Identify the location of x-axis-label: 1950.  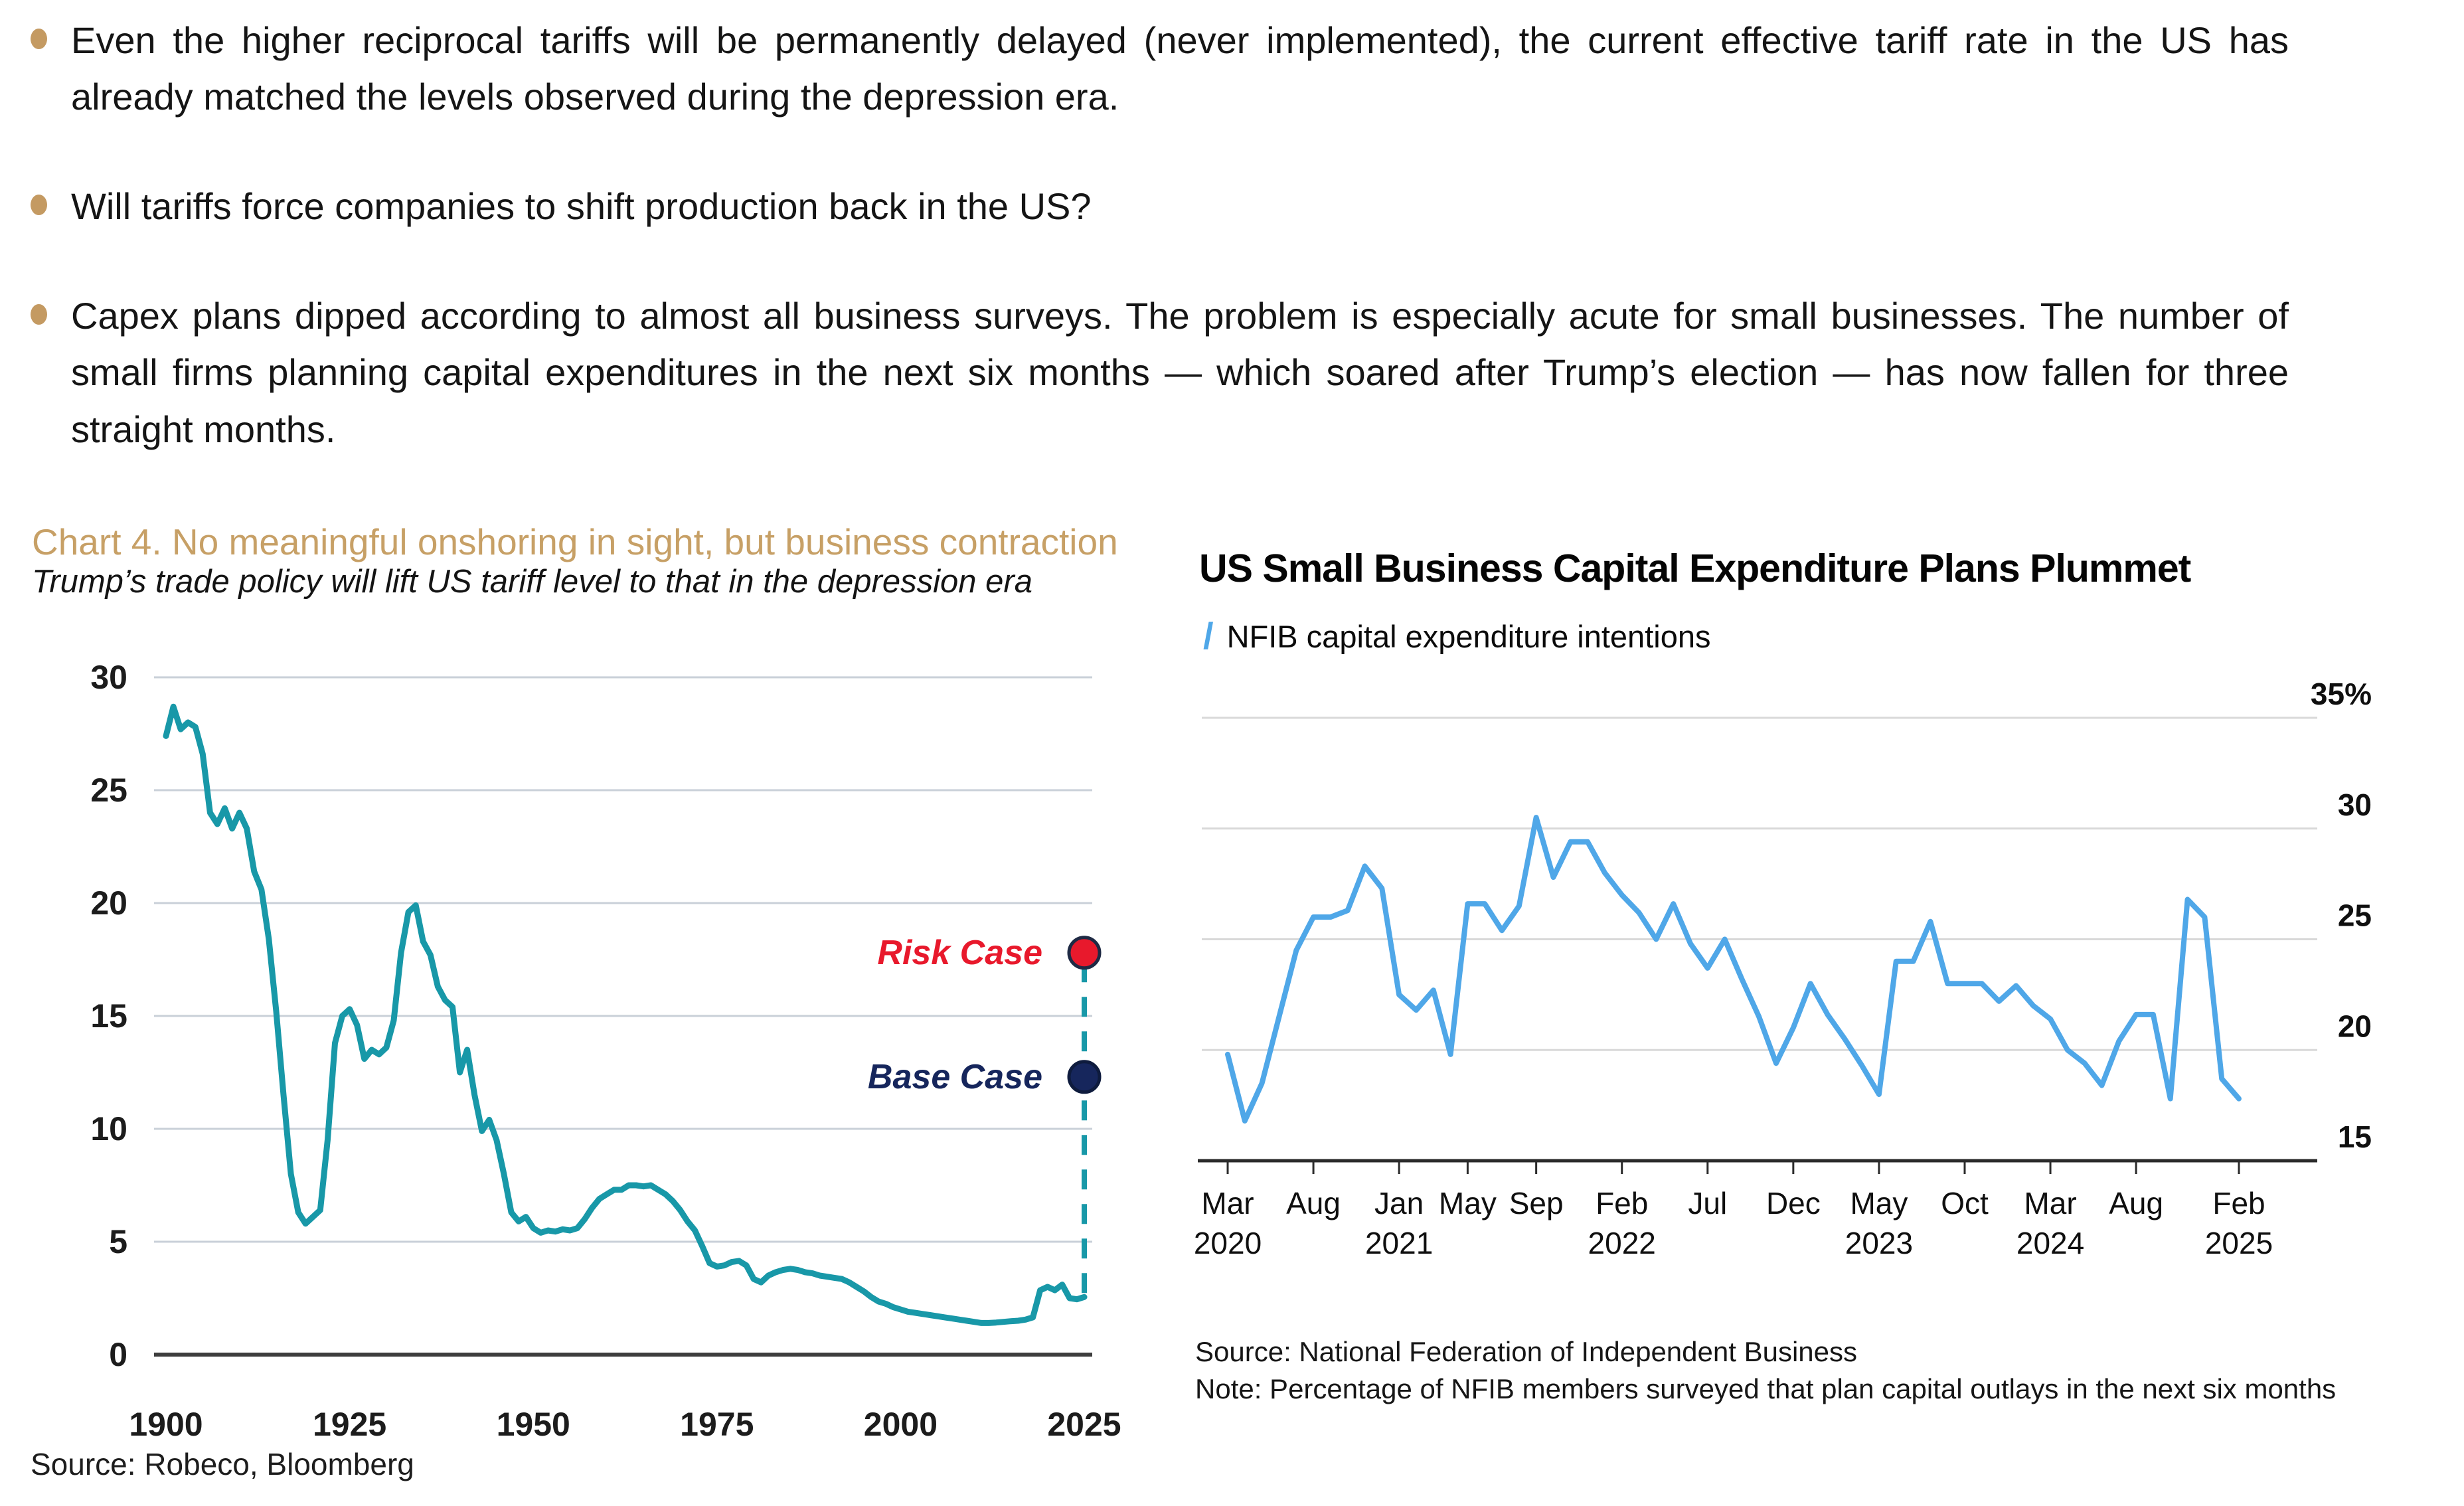
(533, 1424).